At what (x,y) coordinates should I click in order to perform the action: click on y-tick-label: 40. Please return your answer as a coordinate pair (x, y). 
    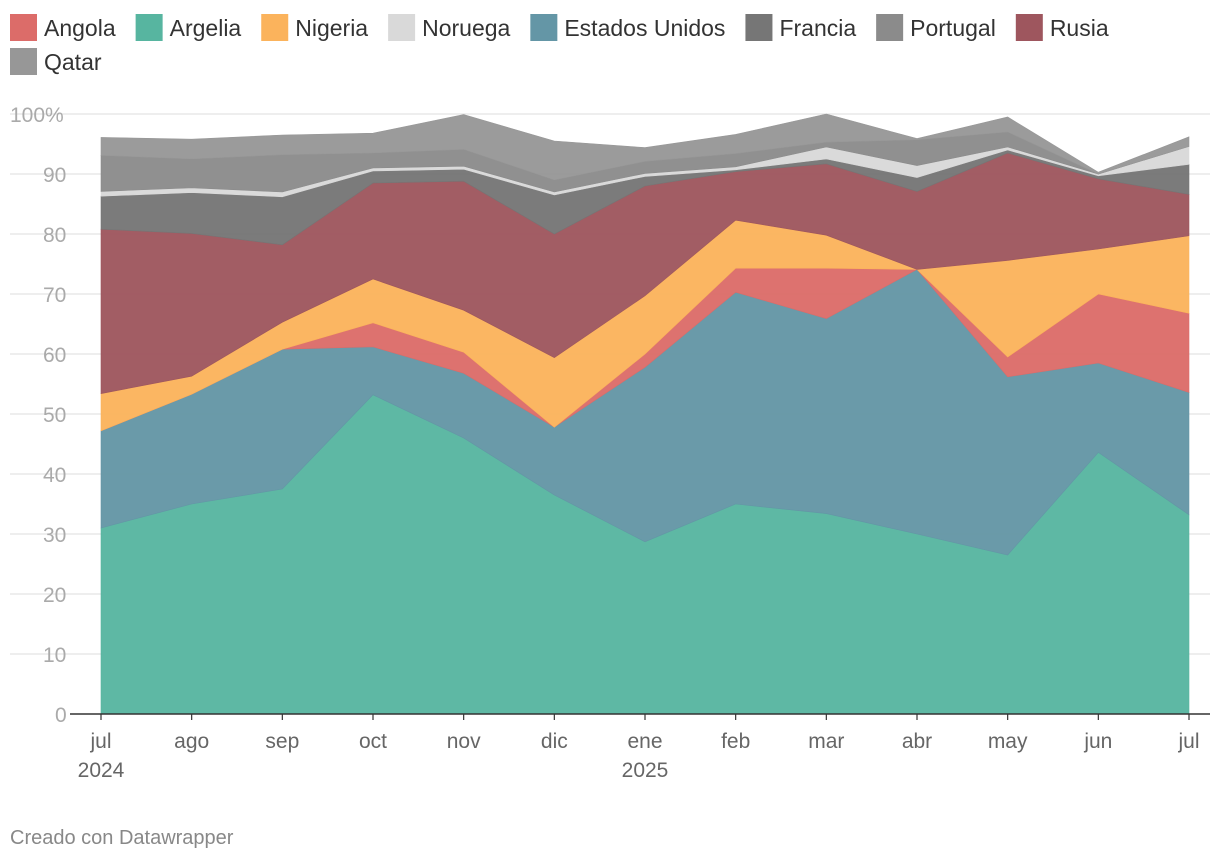
    Looking at the image, I should click on (54, 475).